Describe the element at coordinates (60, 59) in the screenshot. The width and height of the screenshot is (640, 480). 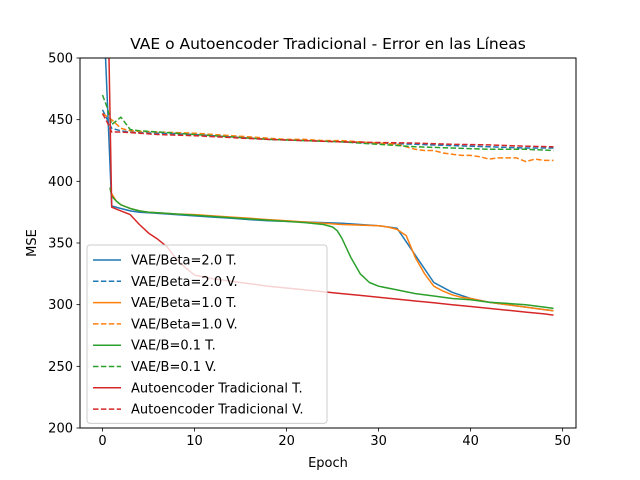
I see `y-tick-label: 500` at that location.